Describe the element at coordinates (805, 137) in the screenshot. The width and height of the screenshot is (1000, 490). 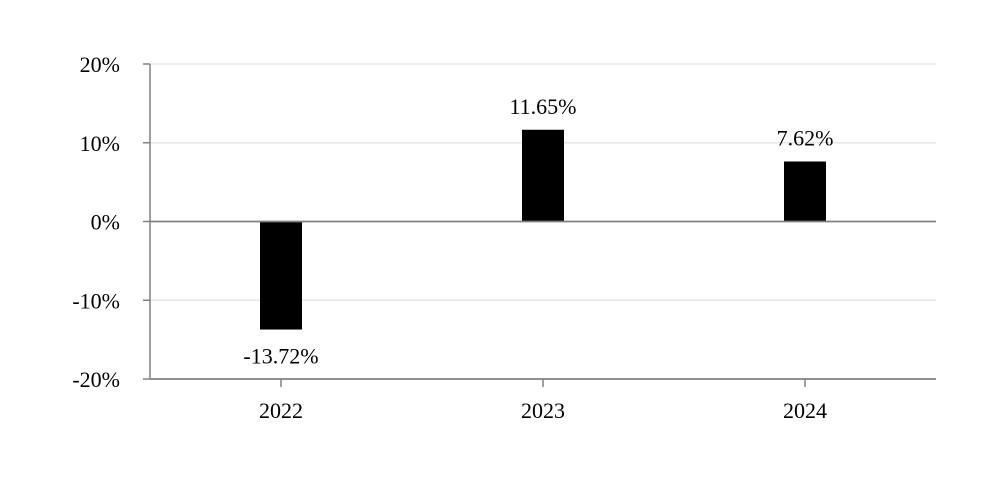
I see `data-label-2024: 7.62%` at that location.